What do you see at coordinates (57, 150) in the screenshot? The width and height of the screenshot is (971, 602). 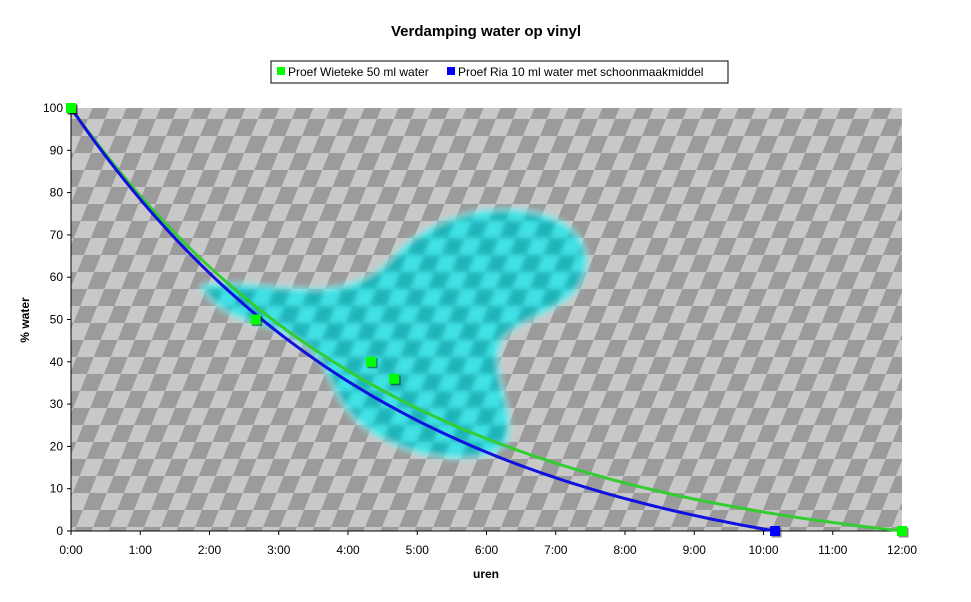 I see `y-tick-label: 90` at bounding box center [57, 150].